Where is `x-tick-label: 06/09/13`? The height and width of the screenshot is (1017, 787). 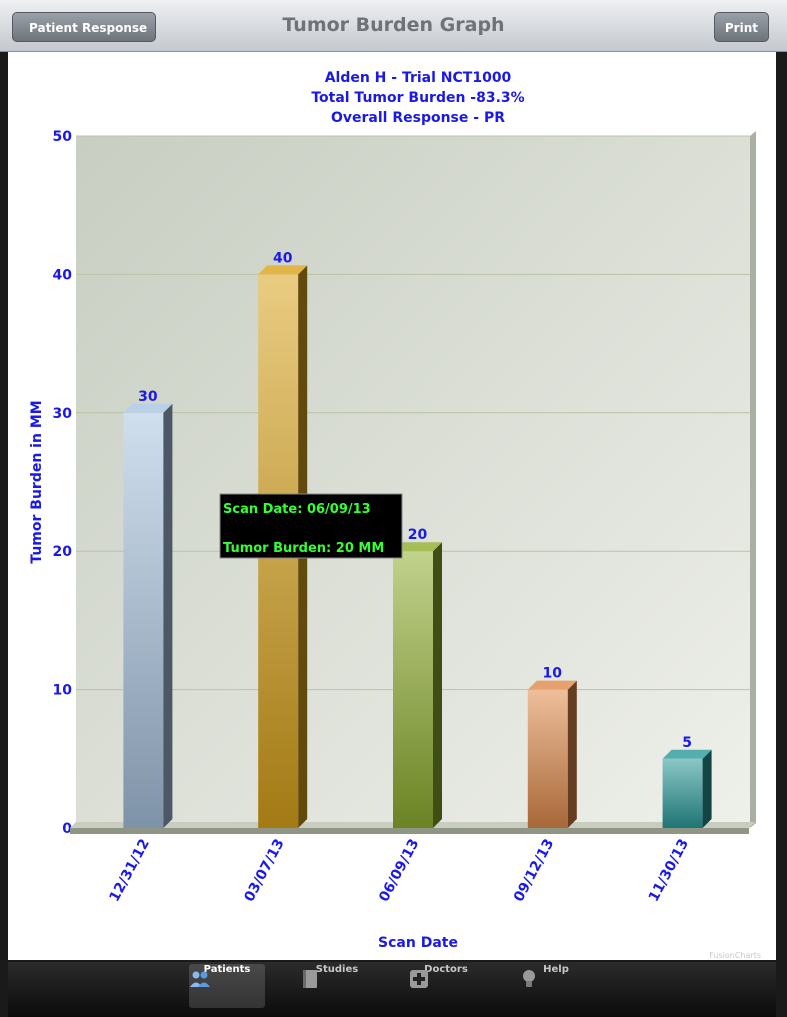 x-tick-label: 06/09/13 is located at coordinates (399, 870).